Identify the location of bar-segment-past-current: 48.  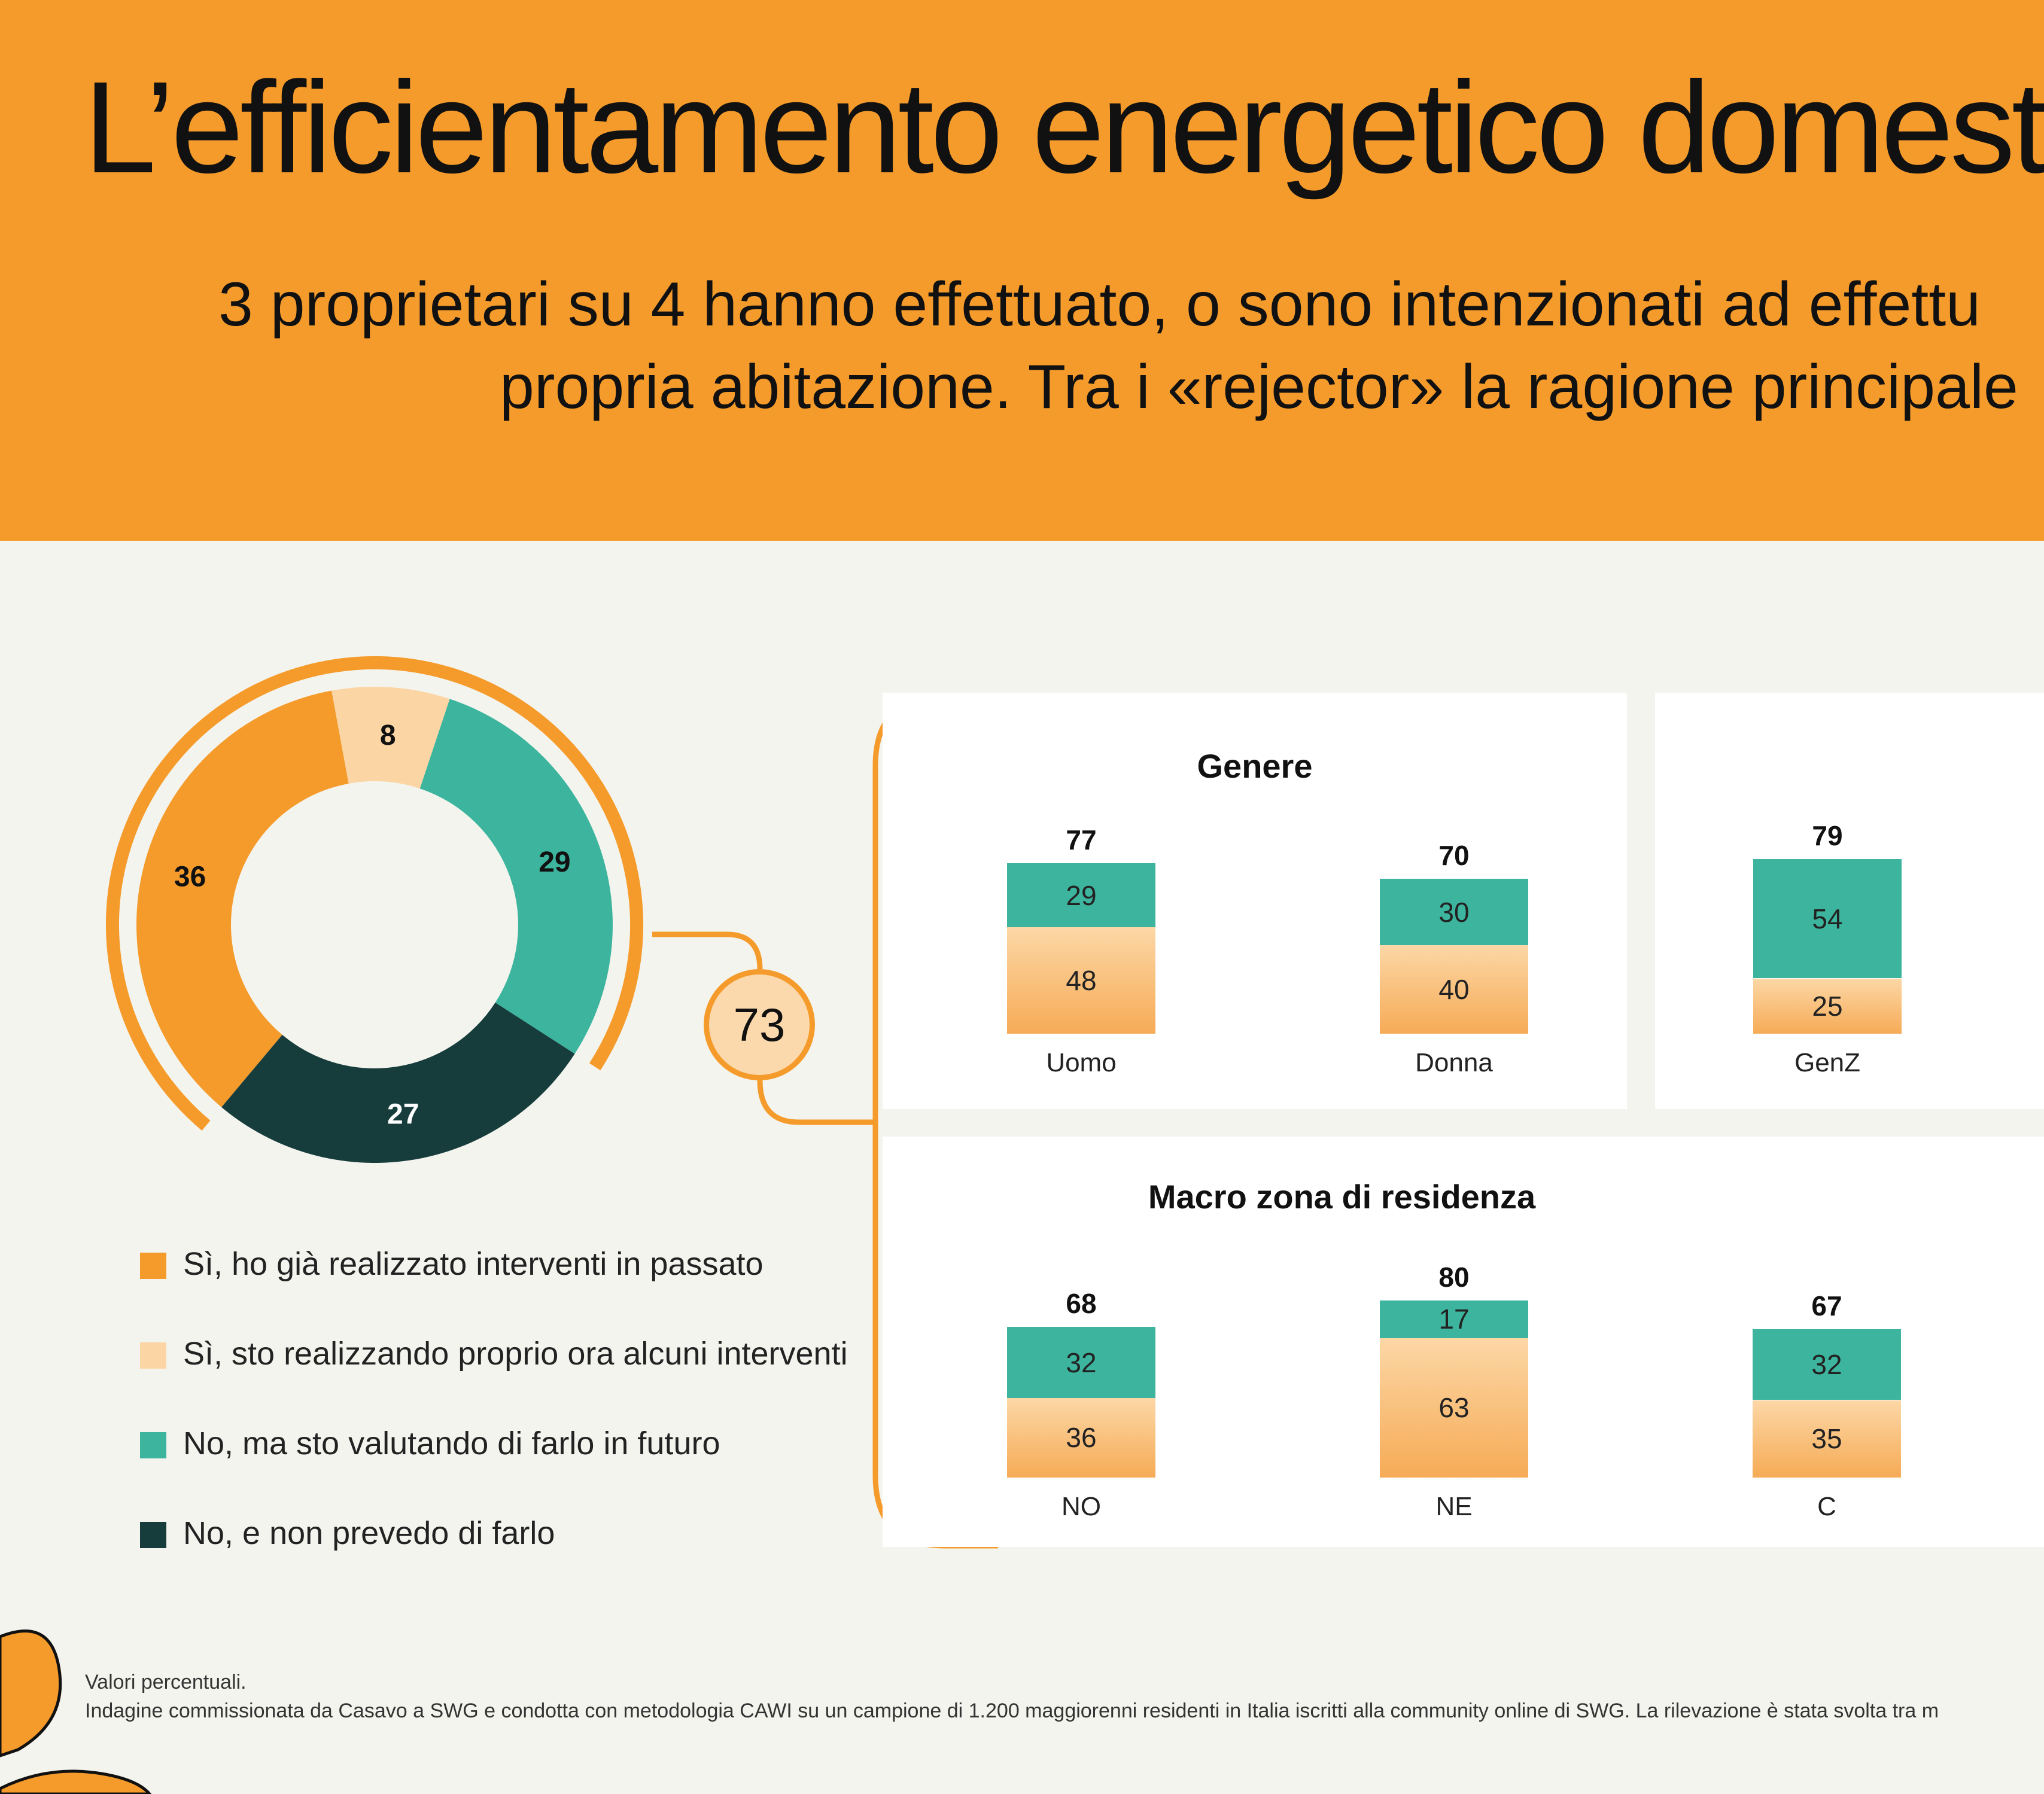
(1081, 980).